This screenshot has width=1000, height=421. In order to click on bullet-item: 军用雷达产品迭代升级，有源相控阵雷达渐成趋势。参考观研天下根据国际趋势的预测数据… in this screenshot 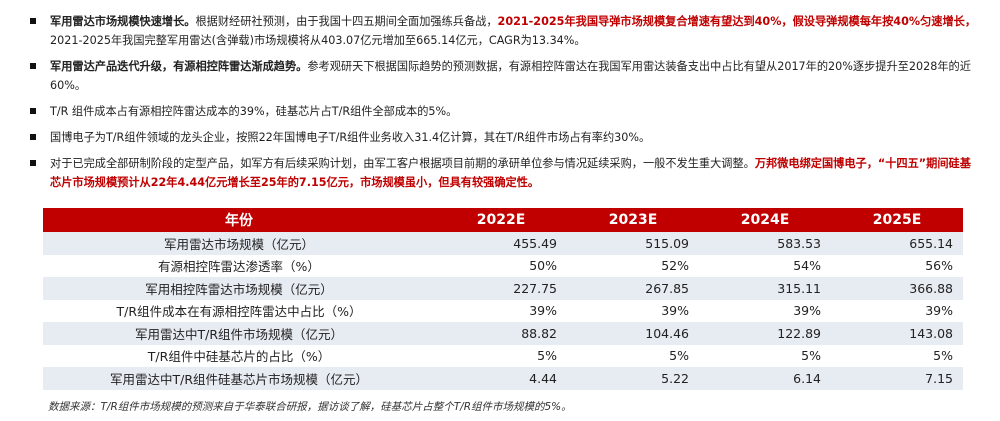, I will do `click(505, 76)`.